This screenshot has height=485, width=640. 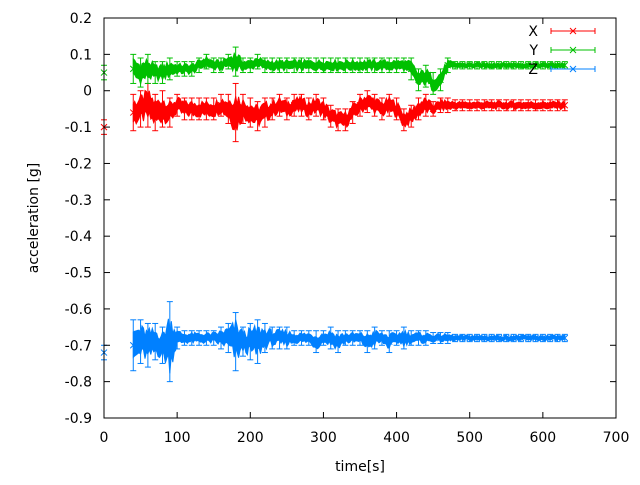 I want to click on x-tick-label: 100, so click(x=177, y=438).